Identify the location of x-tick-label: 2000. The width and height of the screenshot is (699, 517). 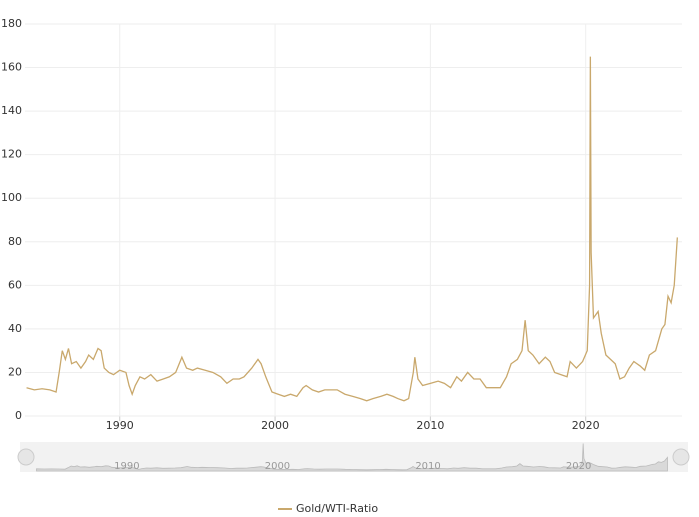
(275, 425).